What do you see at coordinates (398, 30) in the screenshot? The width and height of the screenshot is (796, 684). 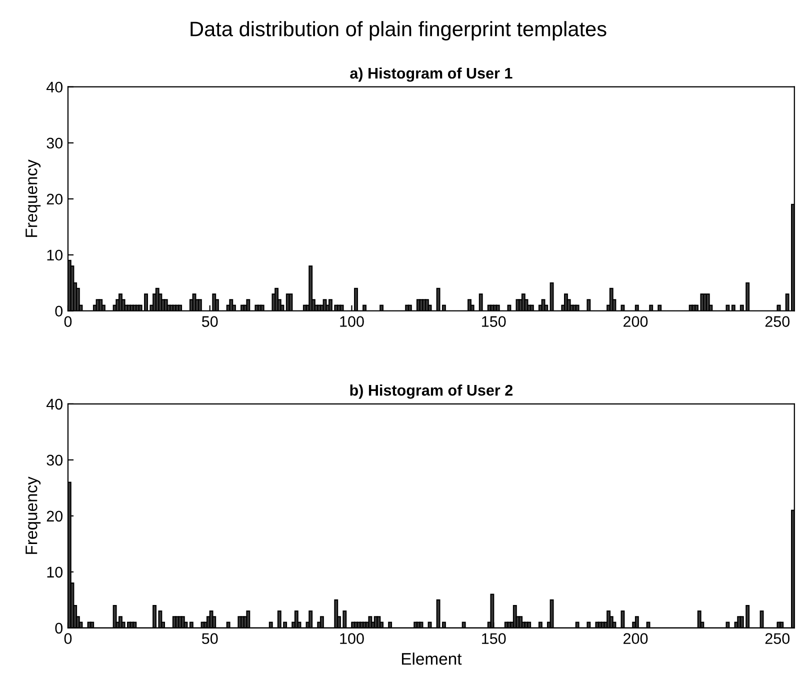 I see `text: Data distribution of plain fingerprint templates` at bounding box center [398, 30].